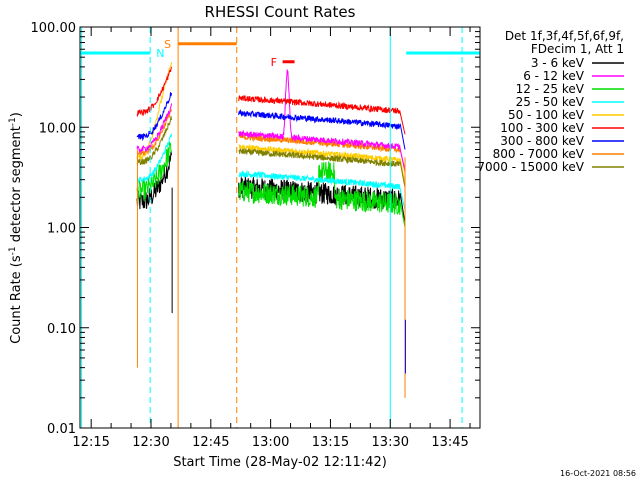  Describe the element at coordinates (449, 442) in the screenshot. I see `x-tick-label: 13:45` at that location.